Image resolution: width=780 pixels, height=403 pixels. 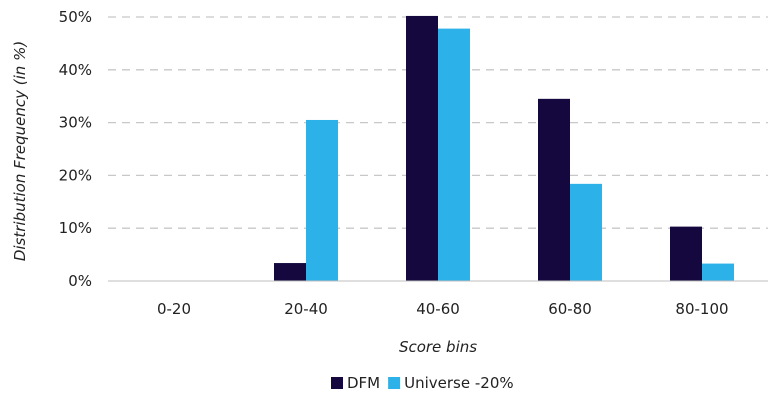 I want to click on y-tick-label: 30%, so click(x=75, y=123).